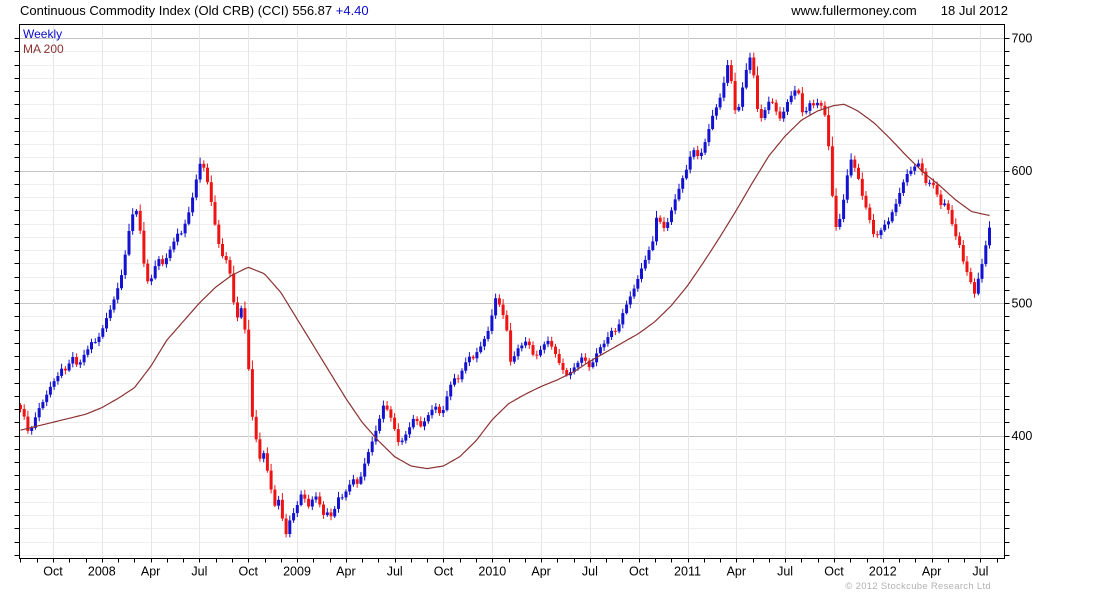 The width and height of the screenshot is (1100, 600). I want to click on svg-text: 2008, so click(102, 572).